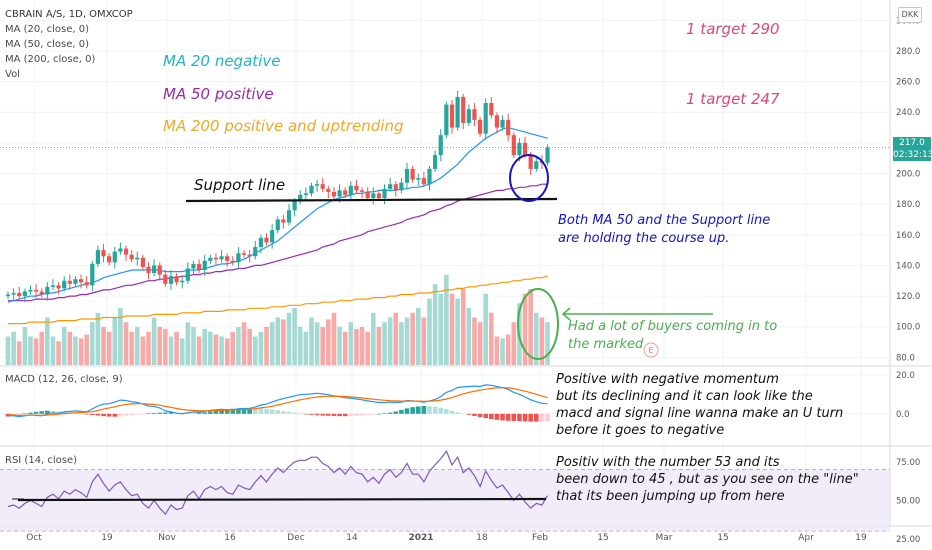  I want to click on earnings-icon-circle, so click(651, 350).